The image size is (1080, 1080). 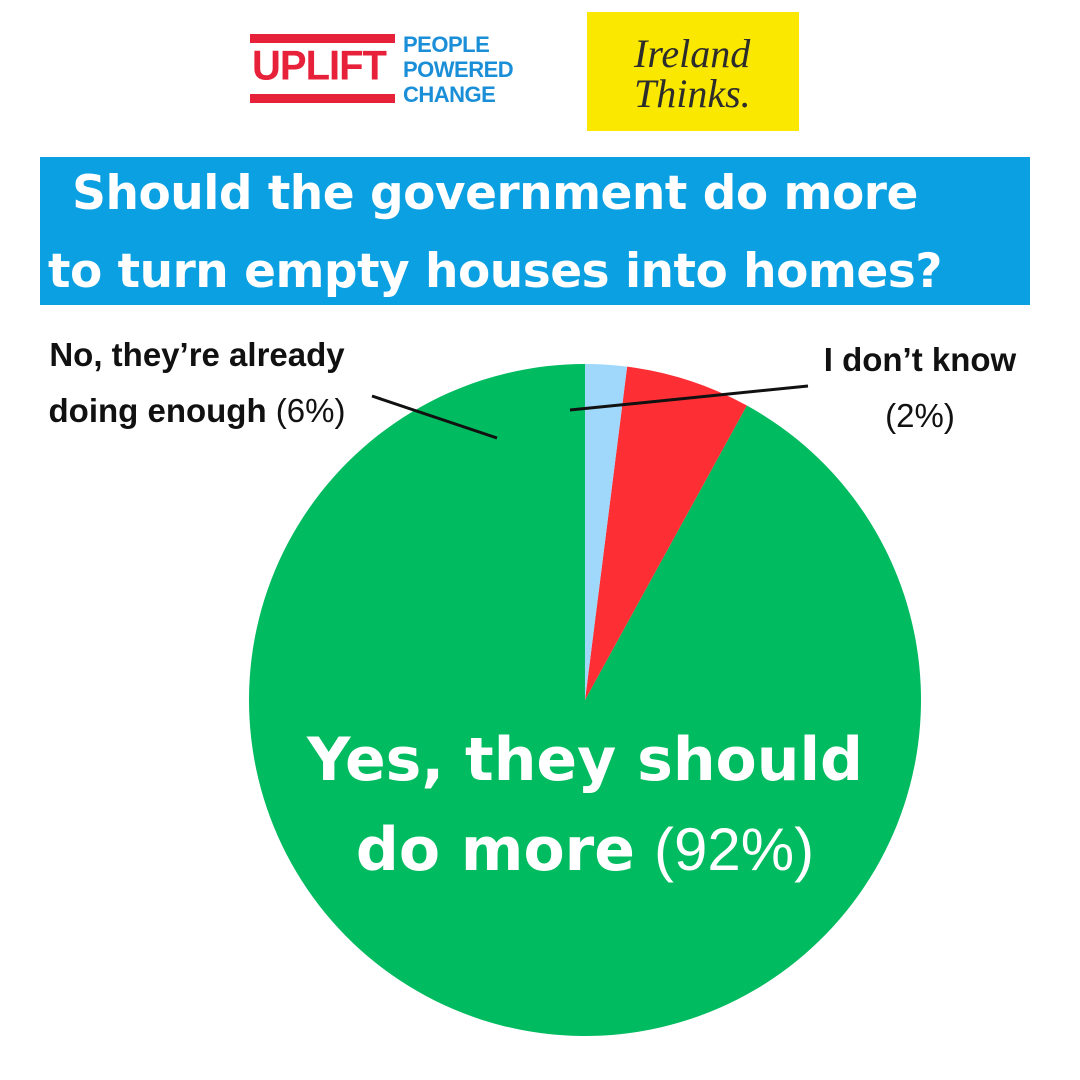 What do you see at coordinates (495, 850) in the screenshot?
I see `slice-label-yes-text: do more` at bounding box center [495, 850].